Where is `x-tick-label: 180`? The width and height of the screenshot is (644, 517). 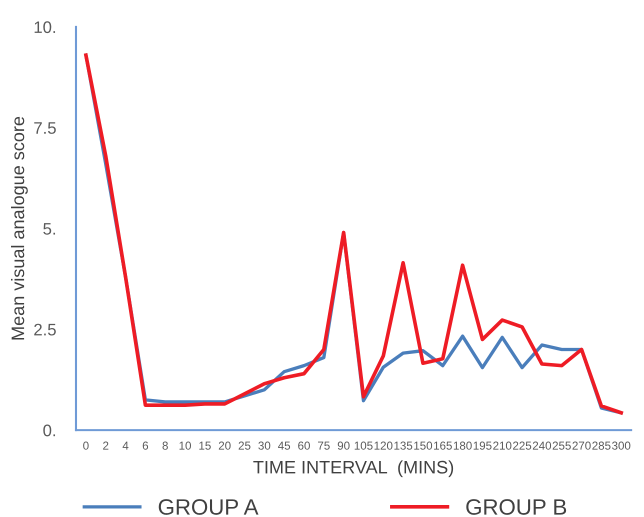 x-tick-label: 180 is located at coordinates (463, 446).